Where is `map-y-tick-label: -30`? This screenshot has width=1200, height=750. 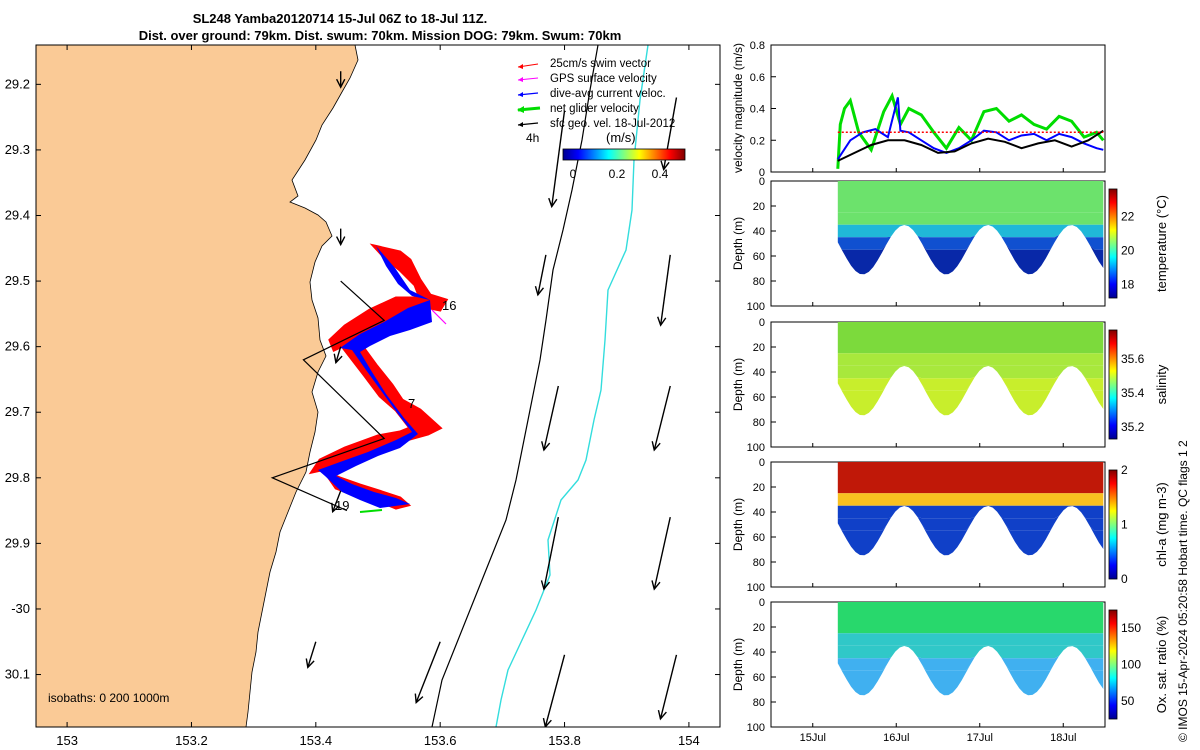 map-y-tick-label: -30 is located at coordinates (20, 608).